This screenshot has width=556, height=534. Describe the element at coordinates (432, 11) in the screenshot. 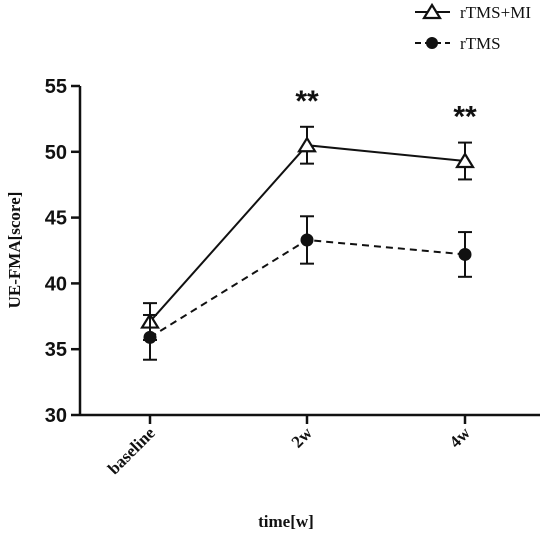

I see `legend-triangle-icon` at that location.